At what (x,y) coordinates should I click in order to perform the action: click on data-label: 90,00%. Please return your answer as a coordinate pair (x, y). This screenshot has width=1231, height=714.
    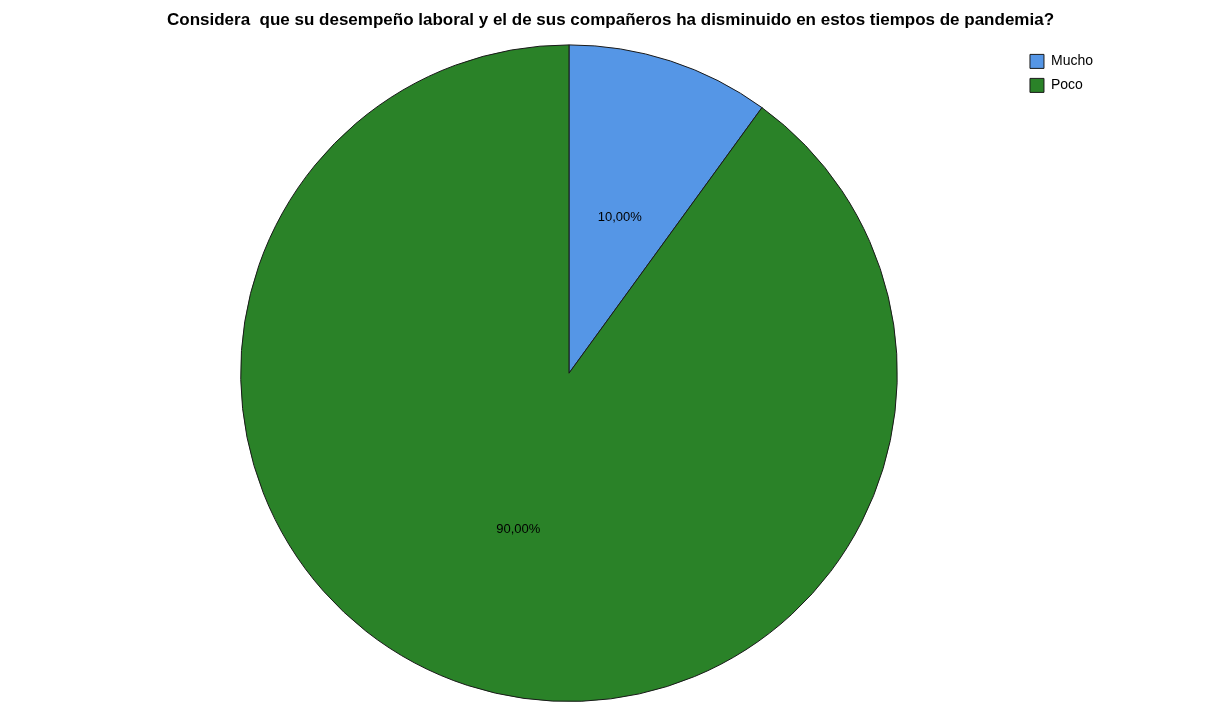
    Looking at the image, I should click on (518, 528).